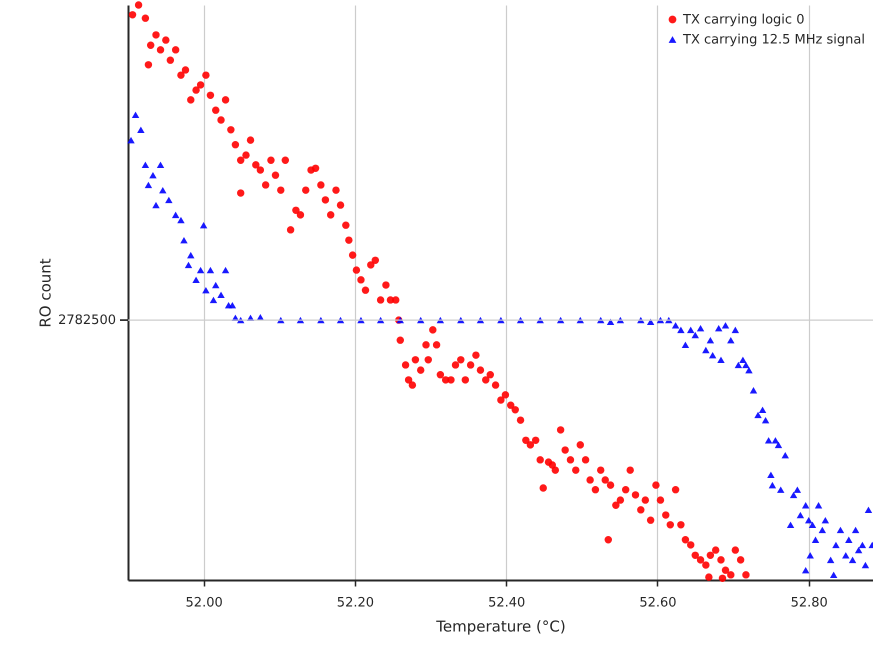 The image size is (873, 649). Describe the element at coordinates (658, 603) in the screenshot. I see `x-tick-label: 52.60` at that location.